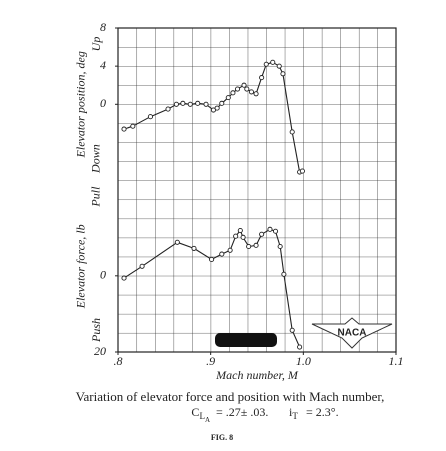  Describe the element at coordinates (96, 197) in the screenshot. I see `direction-label: Pull` at that location.